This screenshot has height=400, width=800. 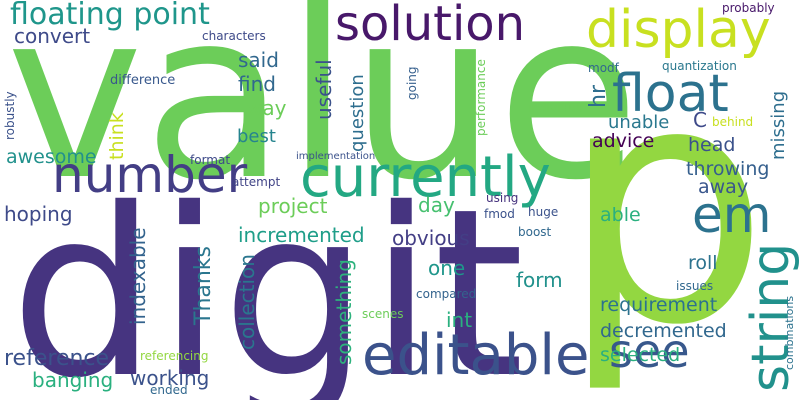 What do you see at coordinates (699, 66) in the screenshot?
I see `word-quantization: quantization` at bounding box center [699, 66].